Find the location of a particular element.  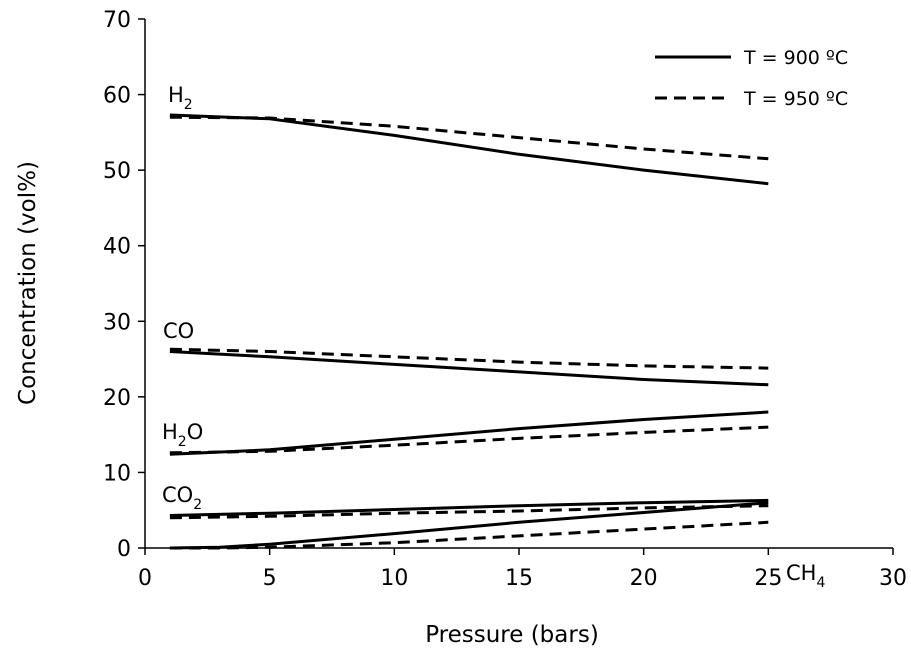

legend-label-900: T = 900 ºC is located at coordinates (795, 58).